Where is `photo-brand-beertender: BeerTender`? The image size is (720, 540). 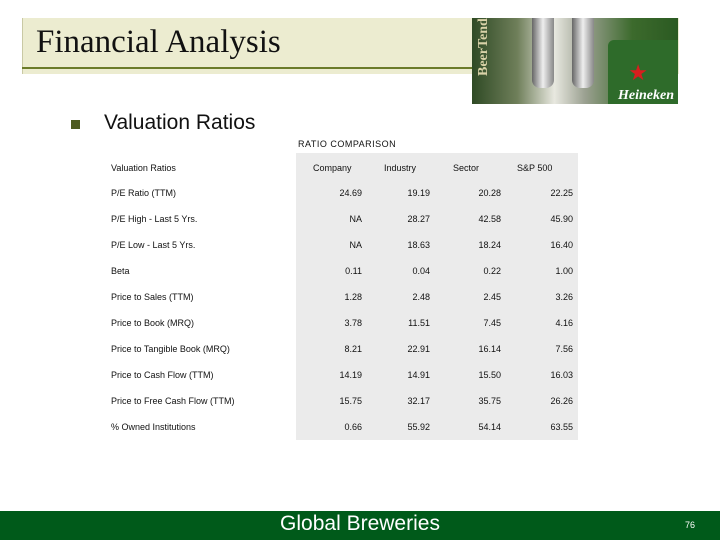 photo-brand-beertender: BeerTender is located at coordinates (483, 47).